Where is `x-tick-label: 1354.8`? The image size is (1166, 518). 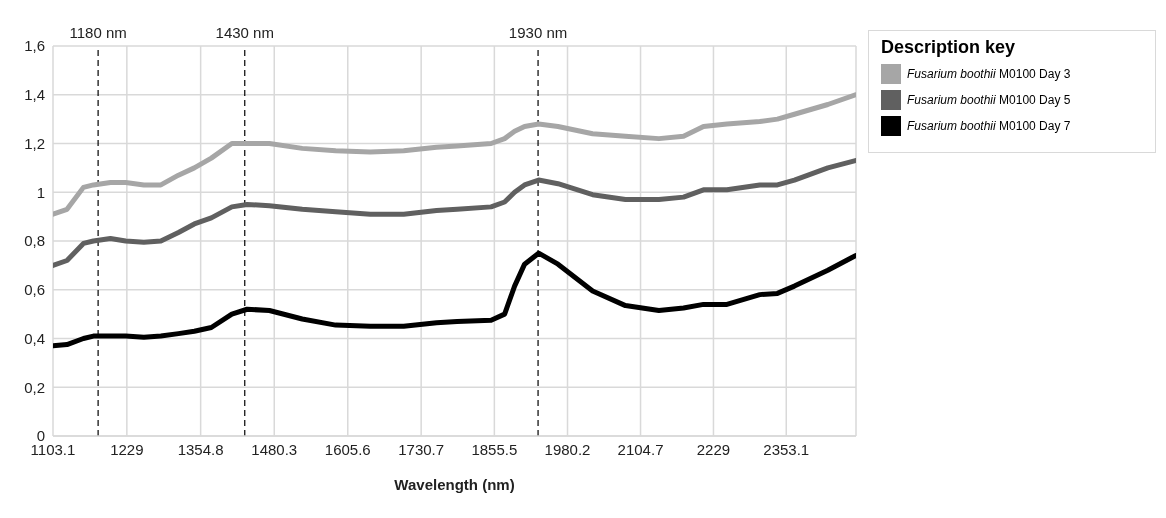
x-tick-label: 1354.8 is located at coordinates (200, 449).